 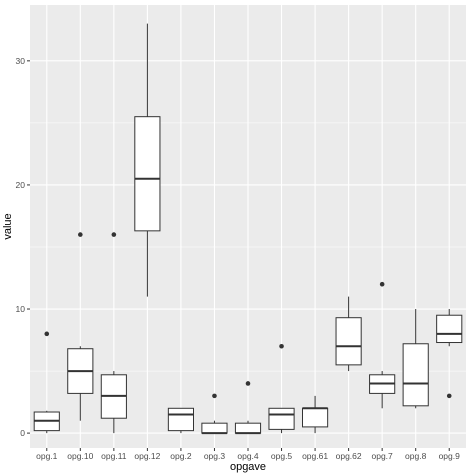 I want to click on x-tick-label: opg.9, so click(x=450, y=456).